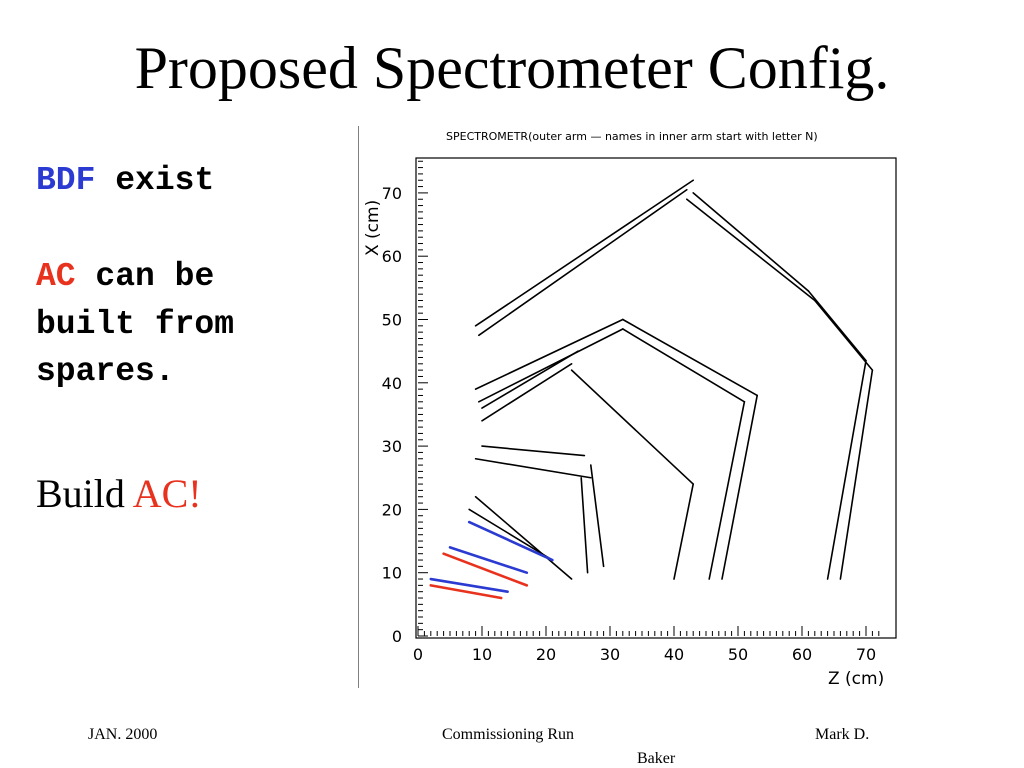 The image size is (1024, 768). I want to click on footer-author: Mark D., so click(842, 734).